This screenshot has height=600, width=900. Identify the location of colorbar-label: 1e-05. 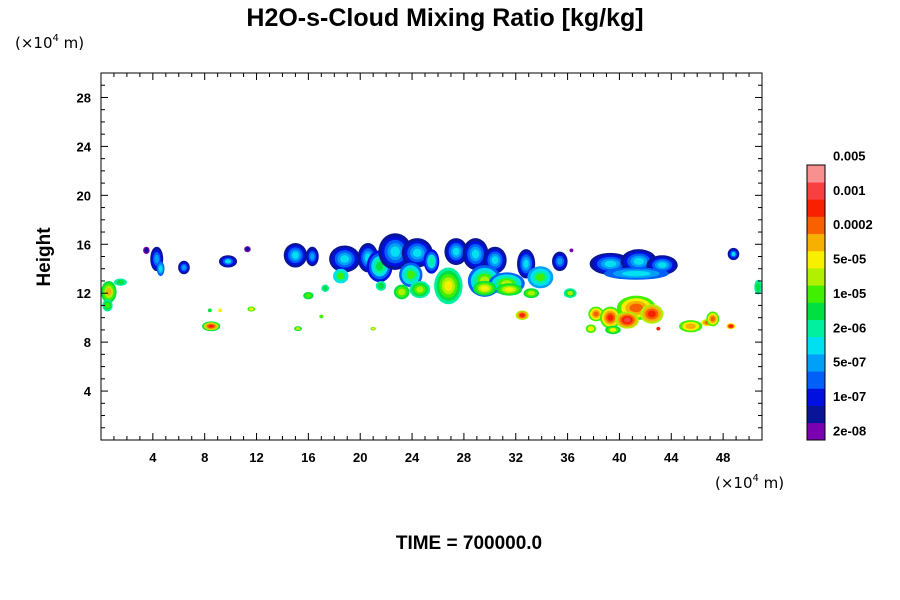
(849, 293).